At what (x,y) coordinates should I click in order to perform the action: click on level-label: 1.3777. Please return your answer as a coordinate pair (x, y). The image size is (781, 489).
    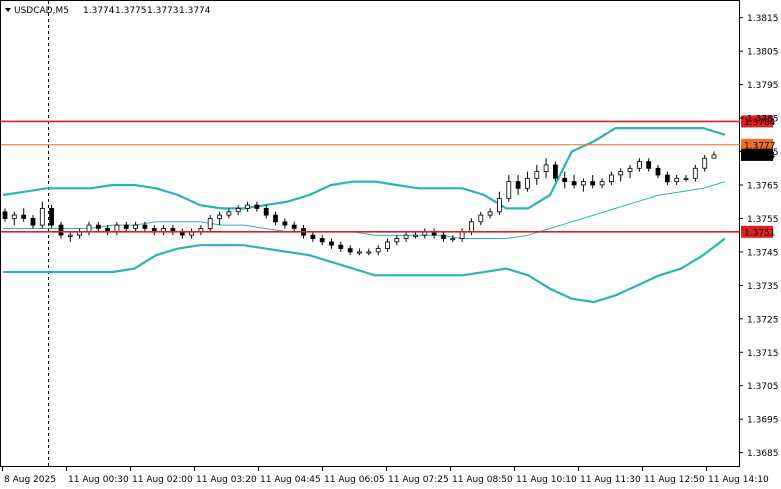
    Looking at the image, I should click on (760, 146).